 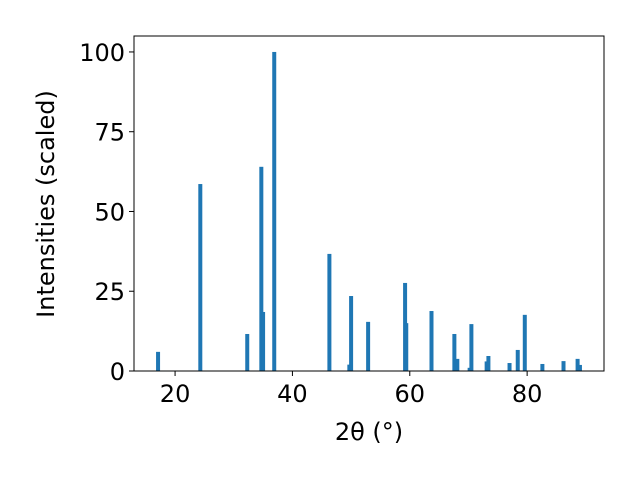 I want to click on x-tick-label: 60, so click(x=410, y=394).